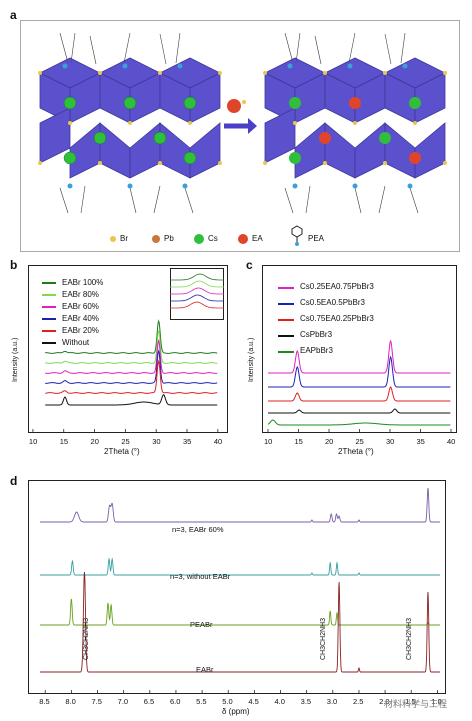 The height and width of the screenshot is (721, 472). I want to click on xrd-c-xtick-label: 30, so click(390, 441).